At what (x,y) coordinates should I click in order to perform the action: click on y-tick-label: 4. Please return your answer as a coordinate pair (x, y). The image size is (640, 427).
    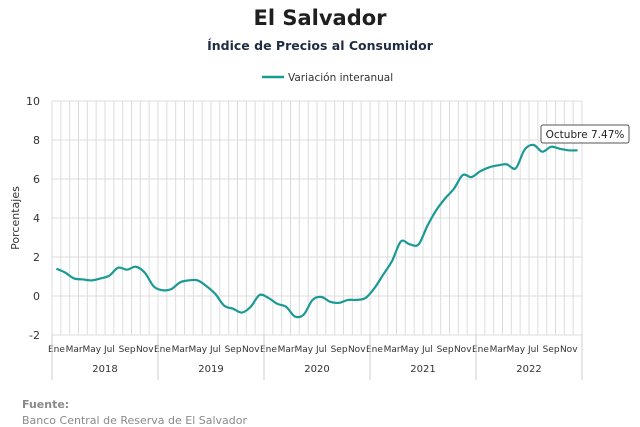
    Looking at the image, I should click on (36, 218).